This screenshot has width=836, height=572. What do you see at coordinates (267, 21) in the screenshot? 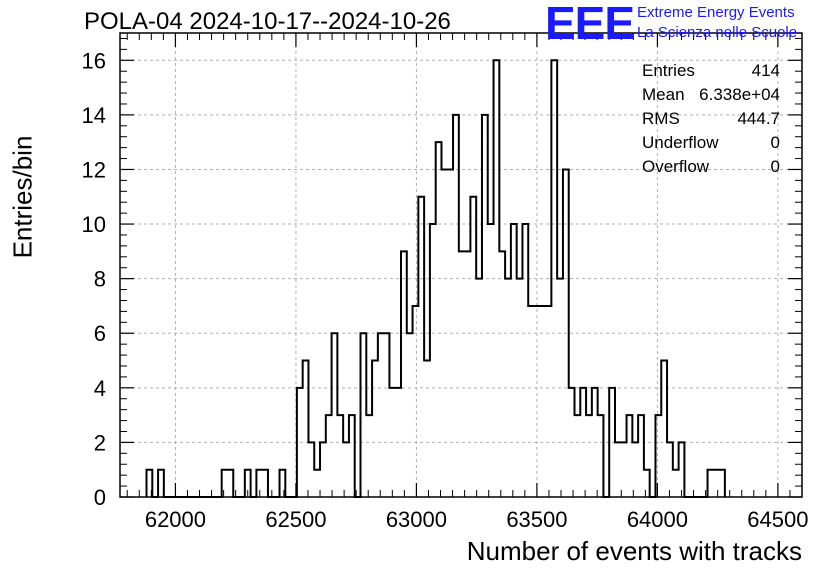
I see `chart-title: POLA-04 2024-10-17--2024-10-26` at bounding box center [267, 21].